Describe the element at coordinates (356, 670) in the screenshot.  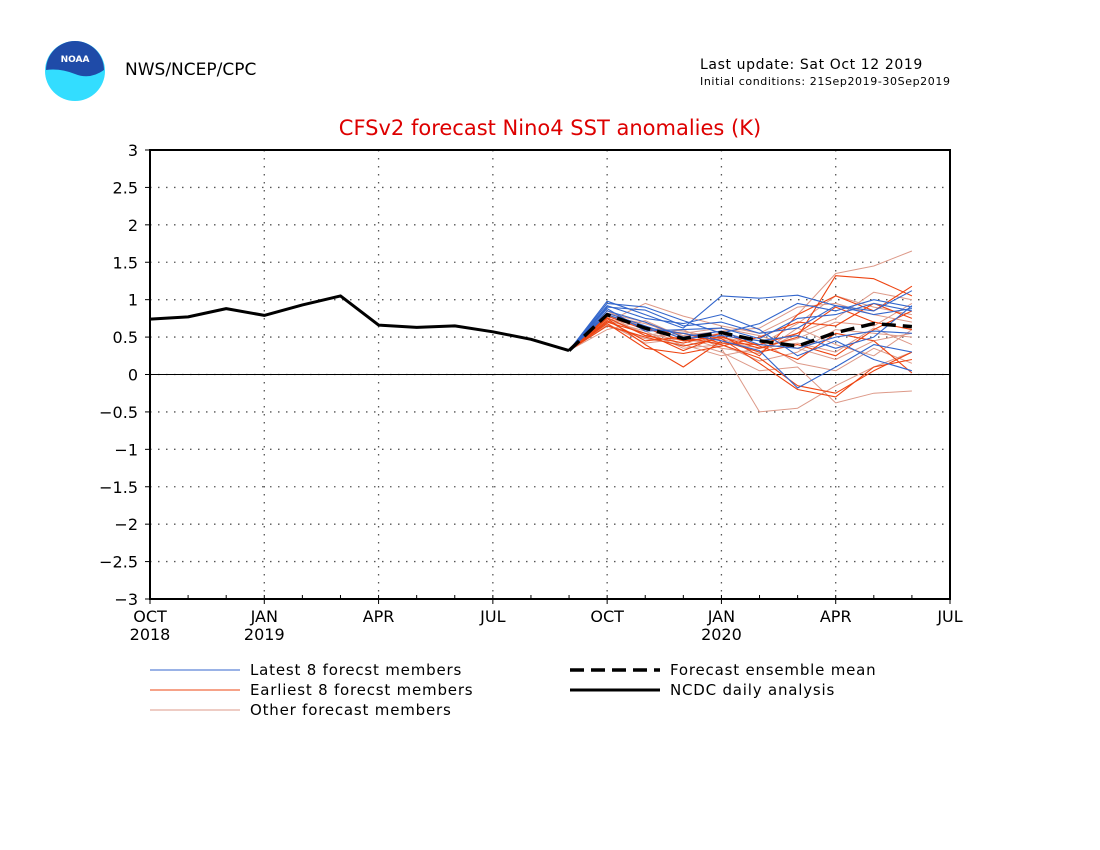
I see `legend-label-latest: Latest 8 forecst members` at that location.